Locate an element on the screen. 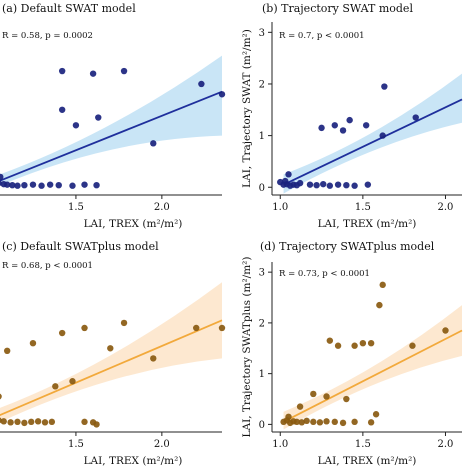  y-tick-label-d: 3 is located at coordinates (262, 273).